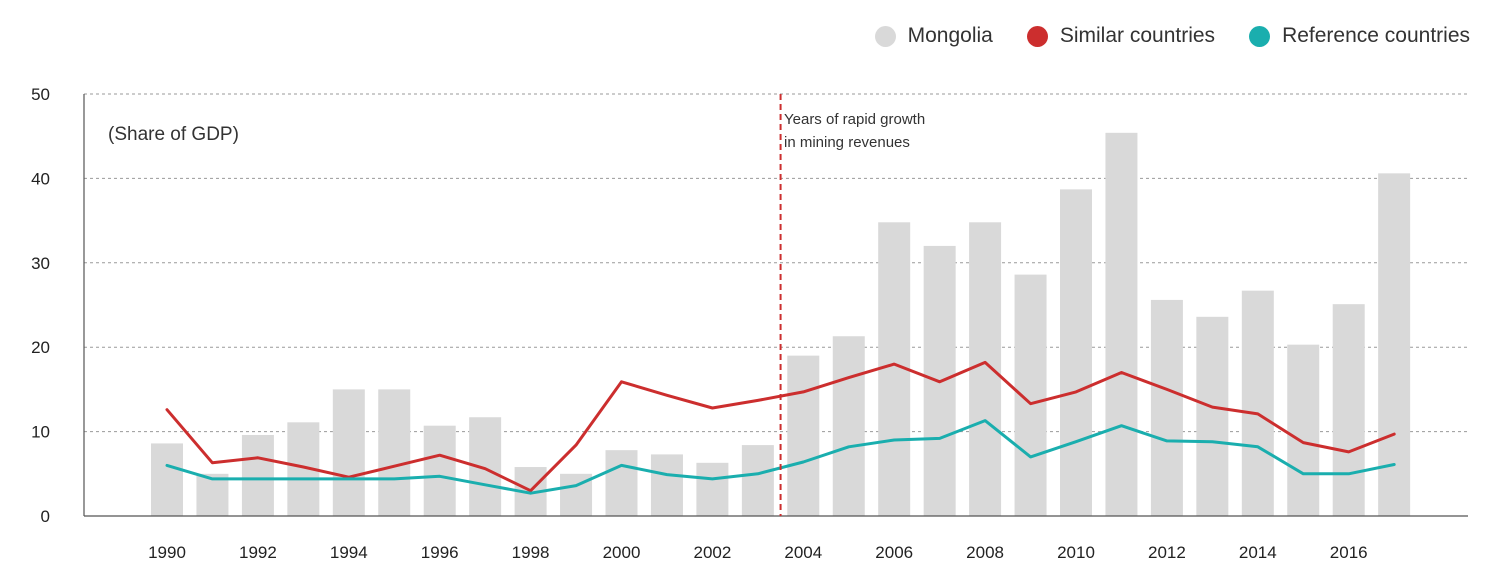 This screenshot has height=586, width=1500. I want to click on x-tick-label-1990: 1990, so click(167, 552).